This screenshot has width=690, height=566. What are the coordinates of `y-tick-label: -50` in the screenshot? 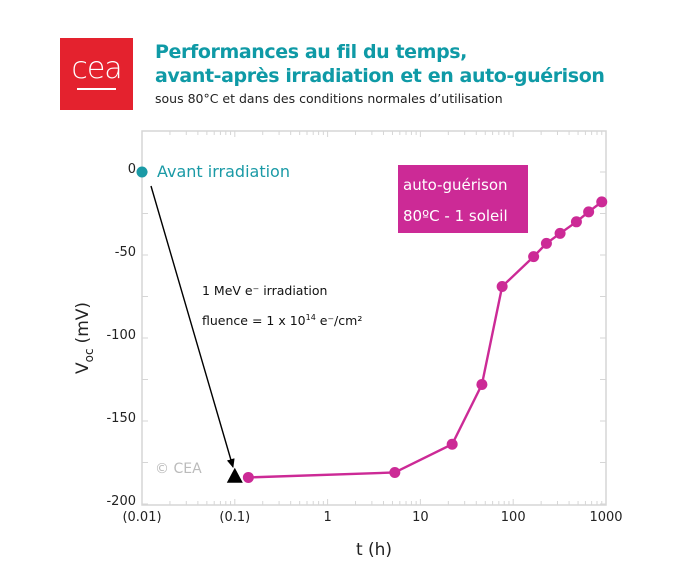 It's located at (125, 252).